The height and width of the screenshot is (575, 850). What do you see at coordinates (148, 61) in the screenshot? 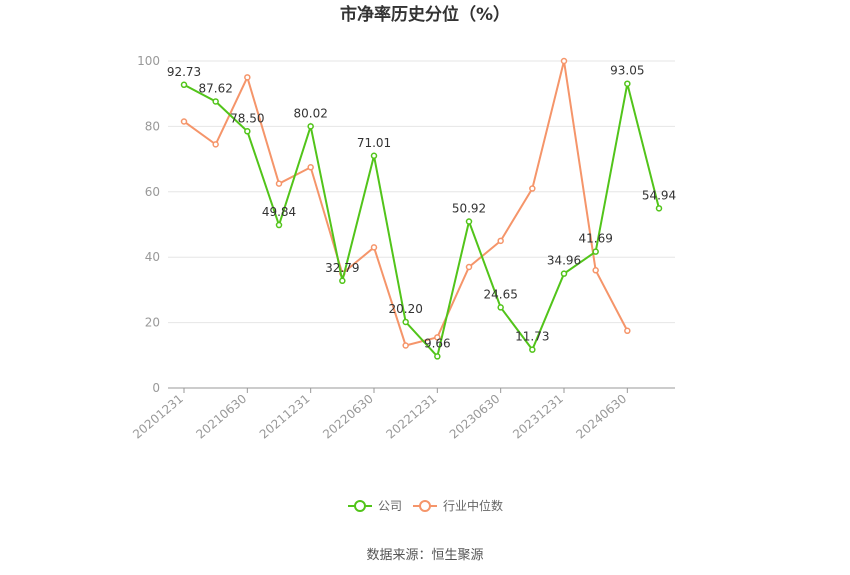
I see `y-tick-label: 100` at bounding box center [148, 61].